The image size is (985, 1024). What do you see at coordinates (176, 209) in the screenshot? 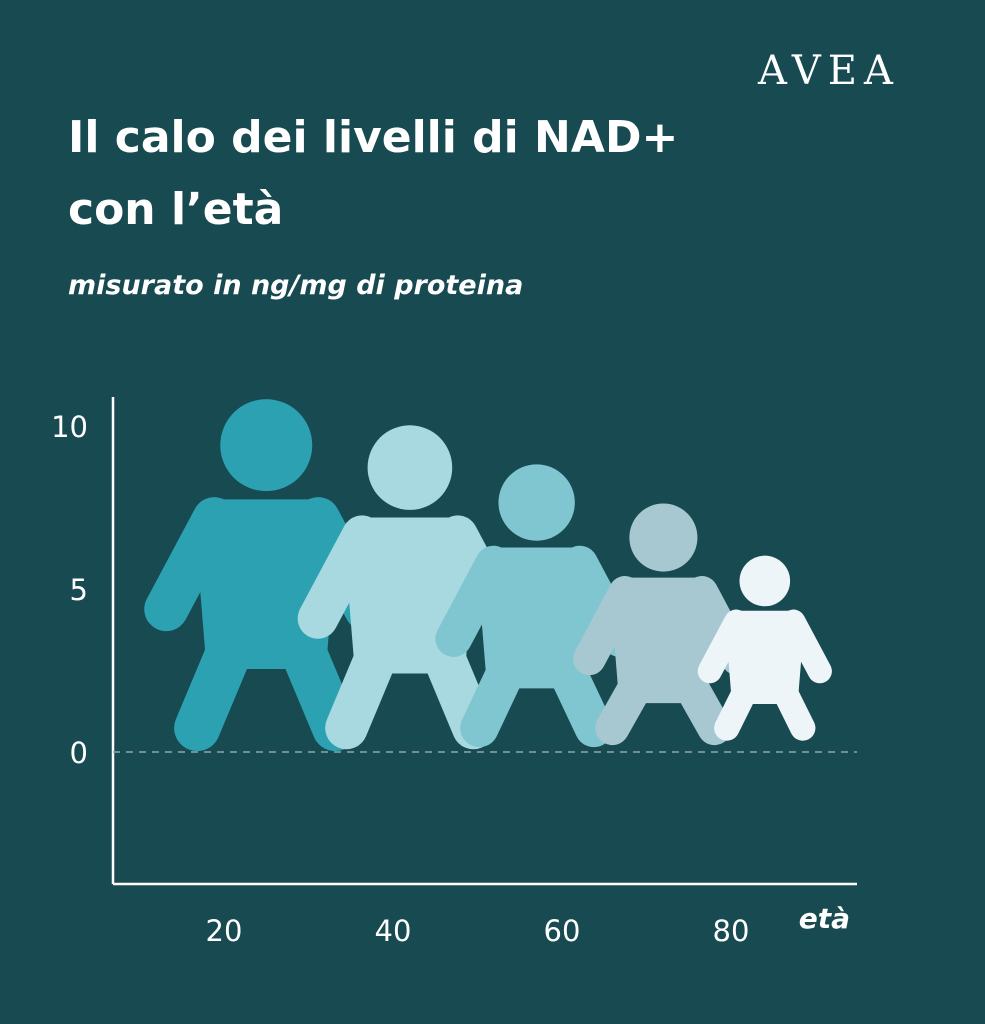
I see `title-line-2: con l’età` at bounding box center [176, 209].